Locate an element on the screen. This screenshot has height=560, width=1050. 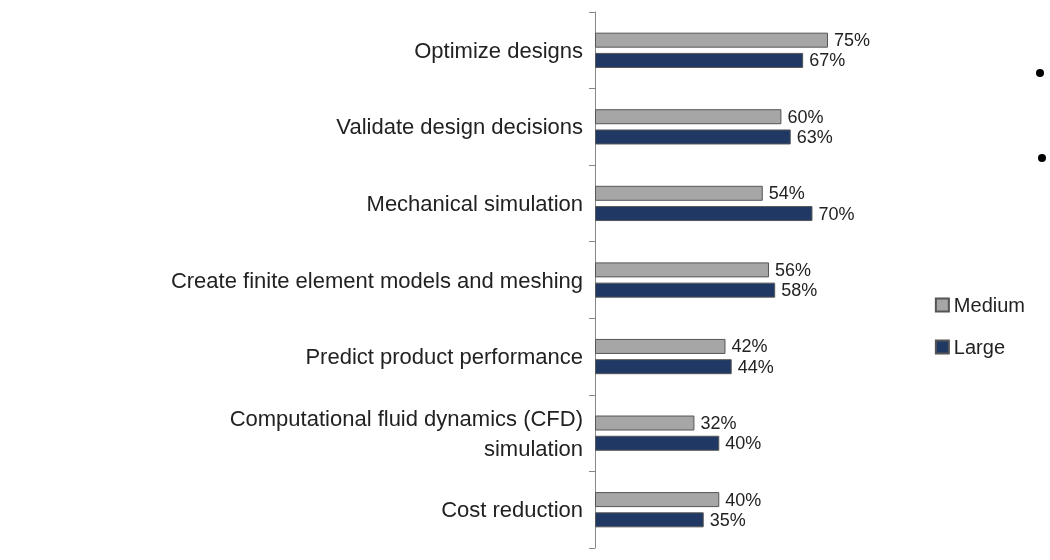
data-label: 56% is located at coordinates (792, 269).